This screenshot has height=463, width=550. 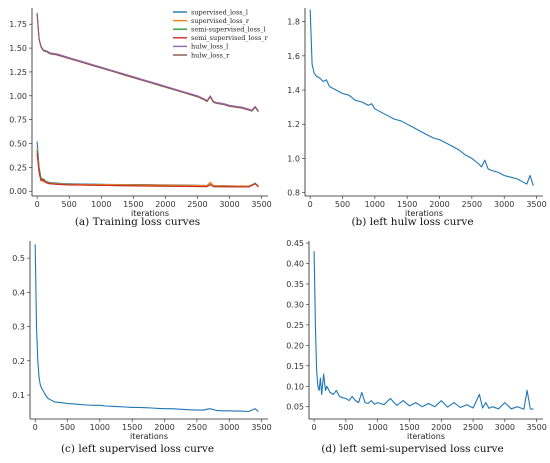 What do you see at coordinates (219, 12) in the screenshot?
I see `legend-entry: supervised_loss_l` at bounding box center [219, 12].